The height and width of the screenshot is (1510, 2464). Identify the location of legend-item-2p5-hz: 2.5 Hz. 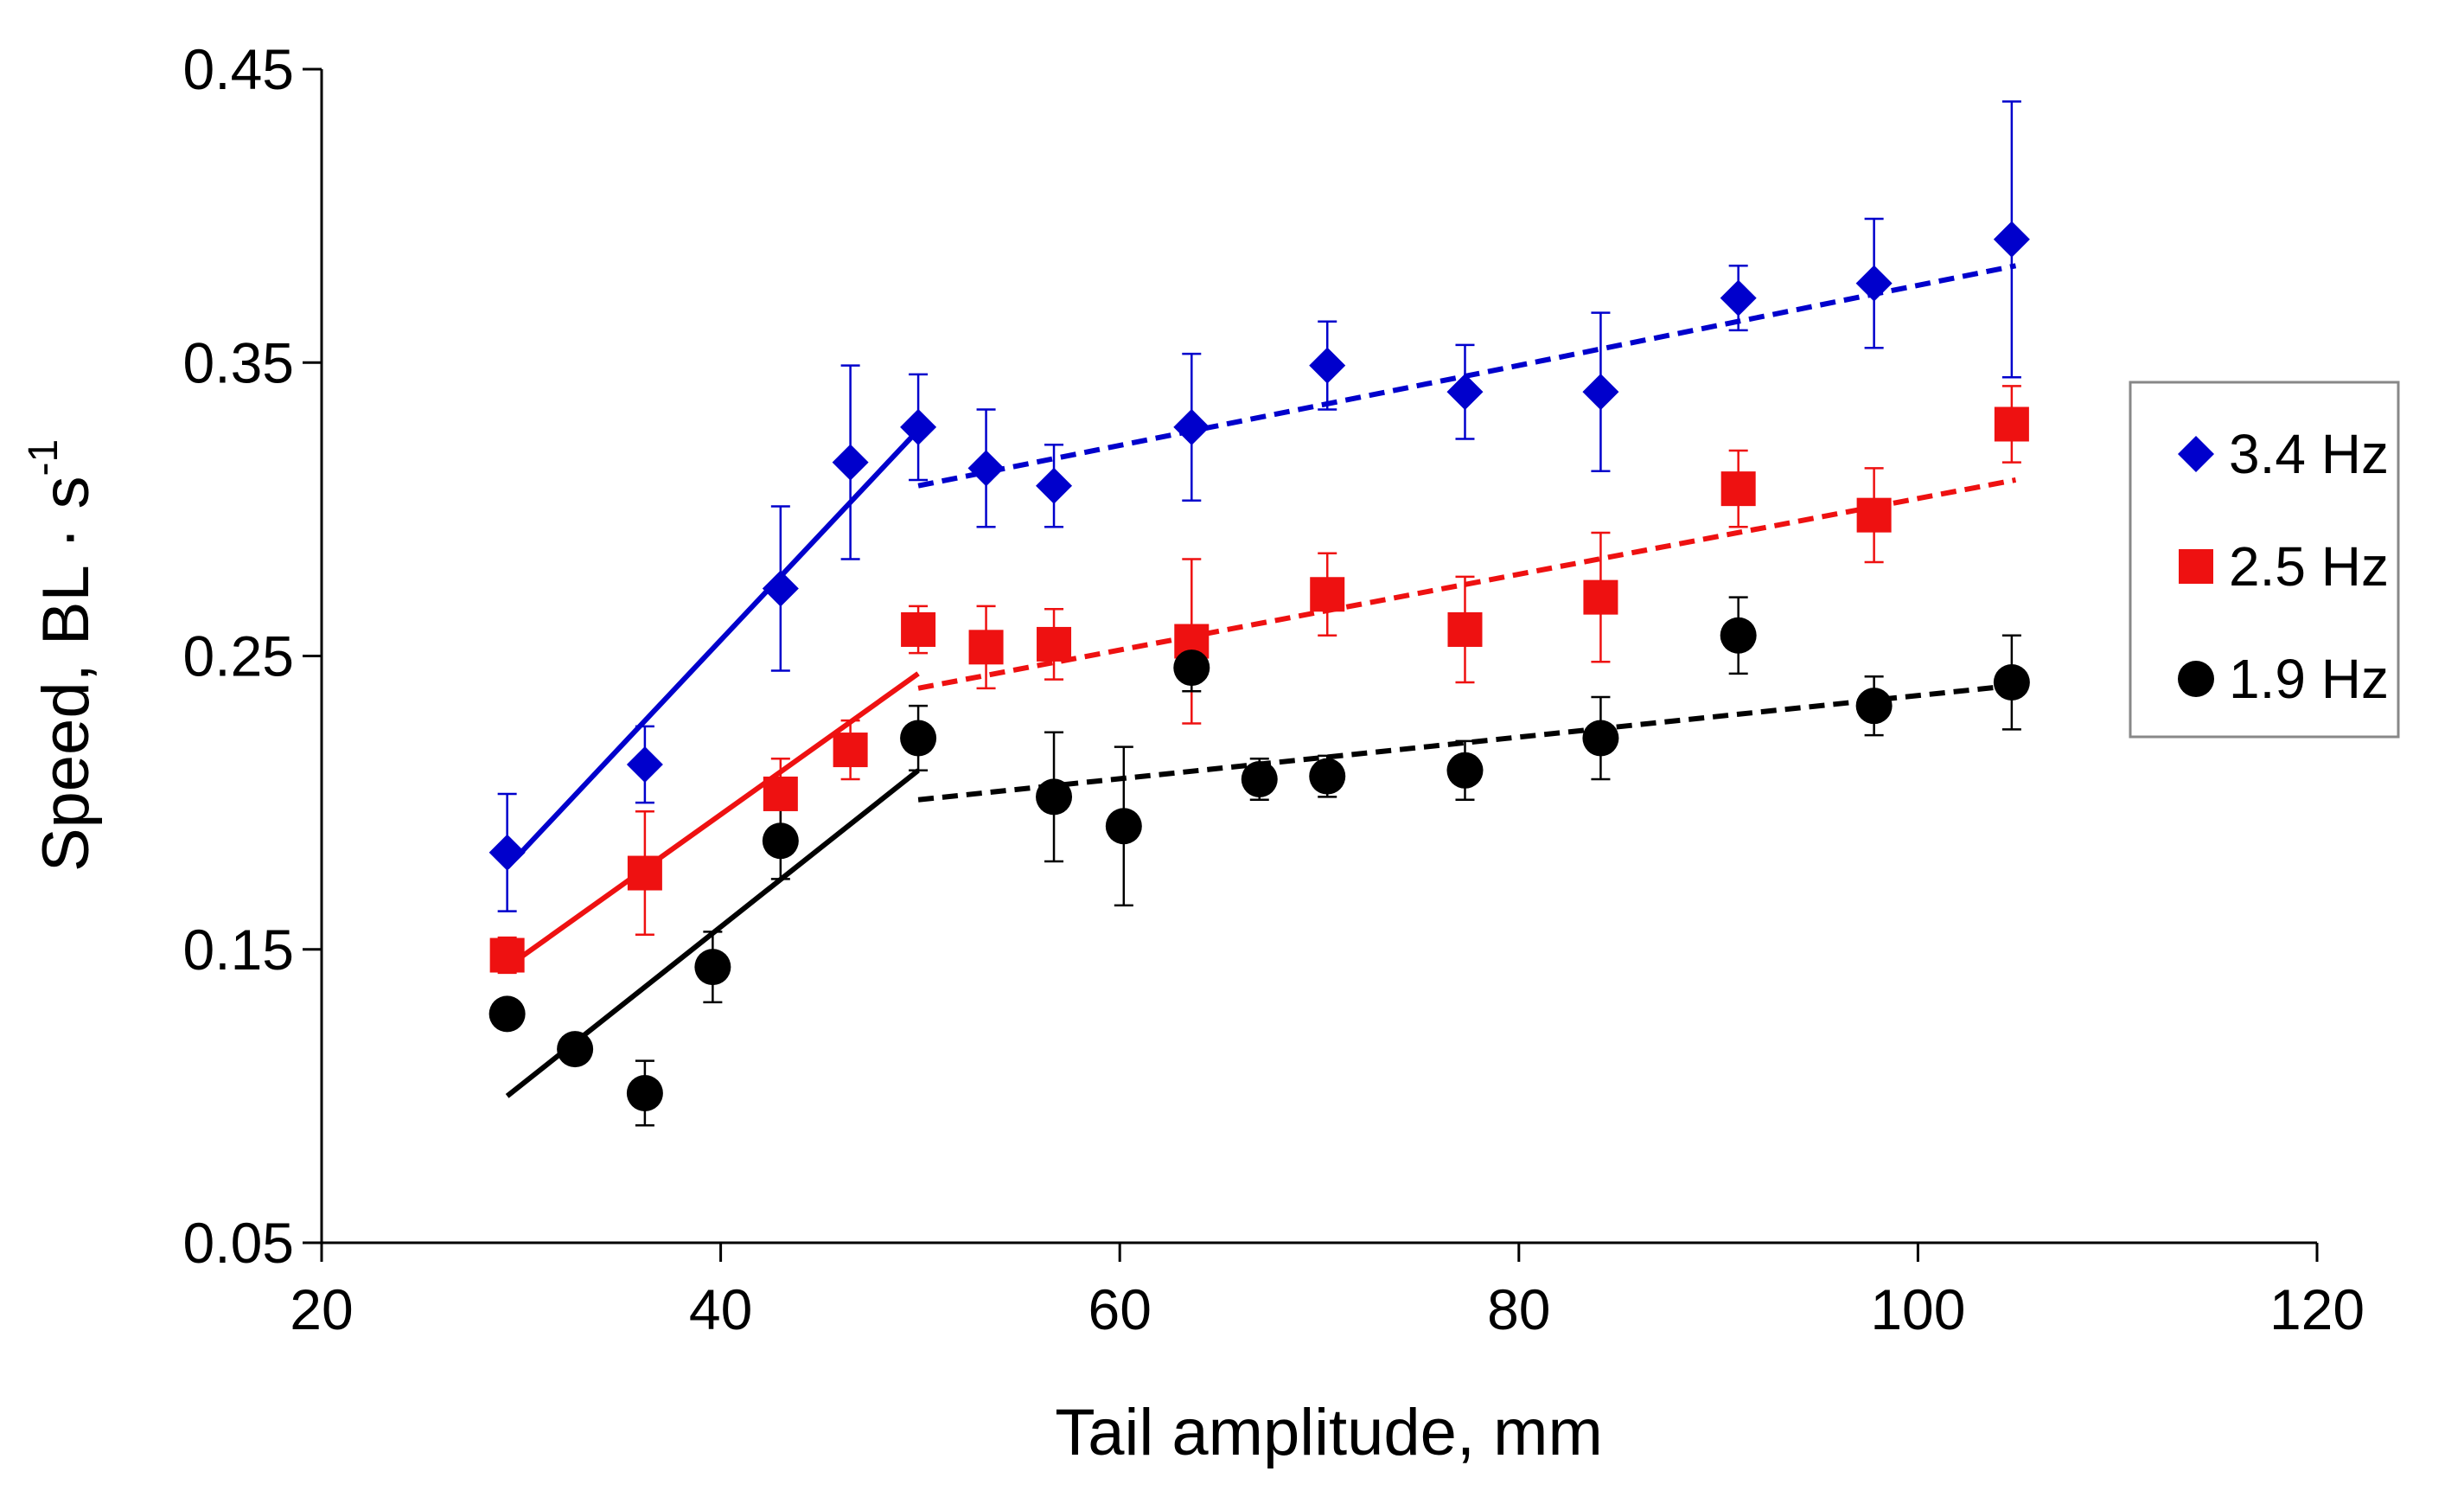
(2284, 567).